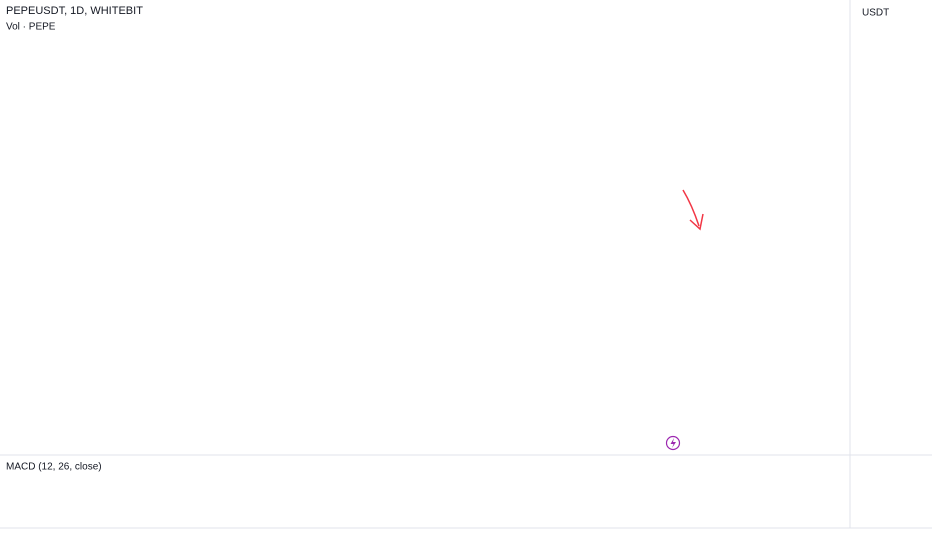 The width and height of the screenshot is (932, 550). Describe the element at coordinates (54, 467) in the screenshot. I see `macd-title: MACD (12, 26, close)` at that location.